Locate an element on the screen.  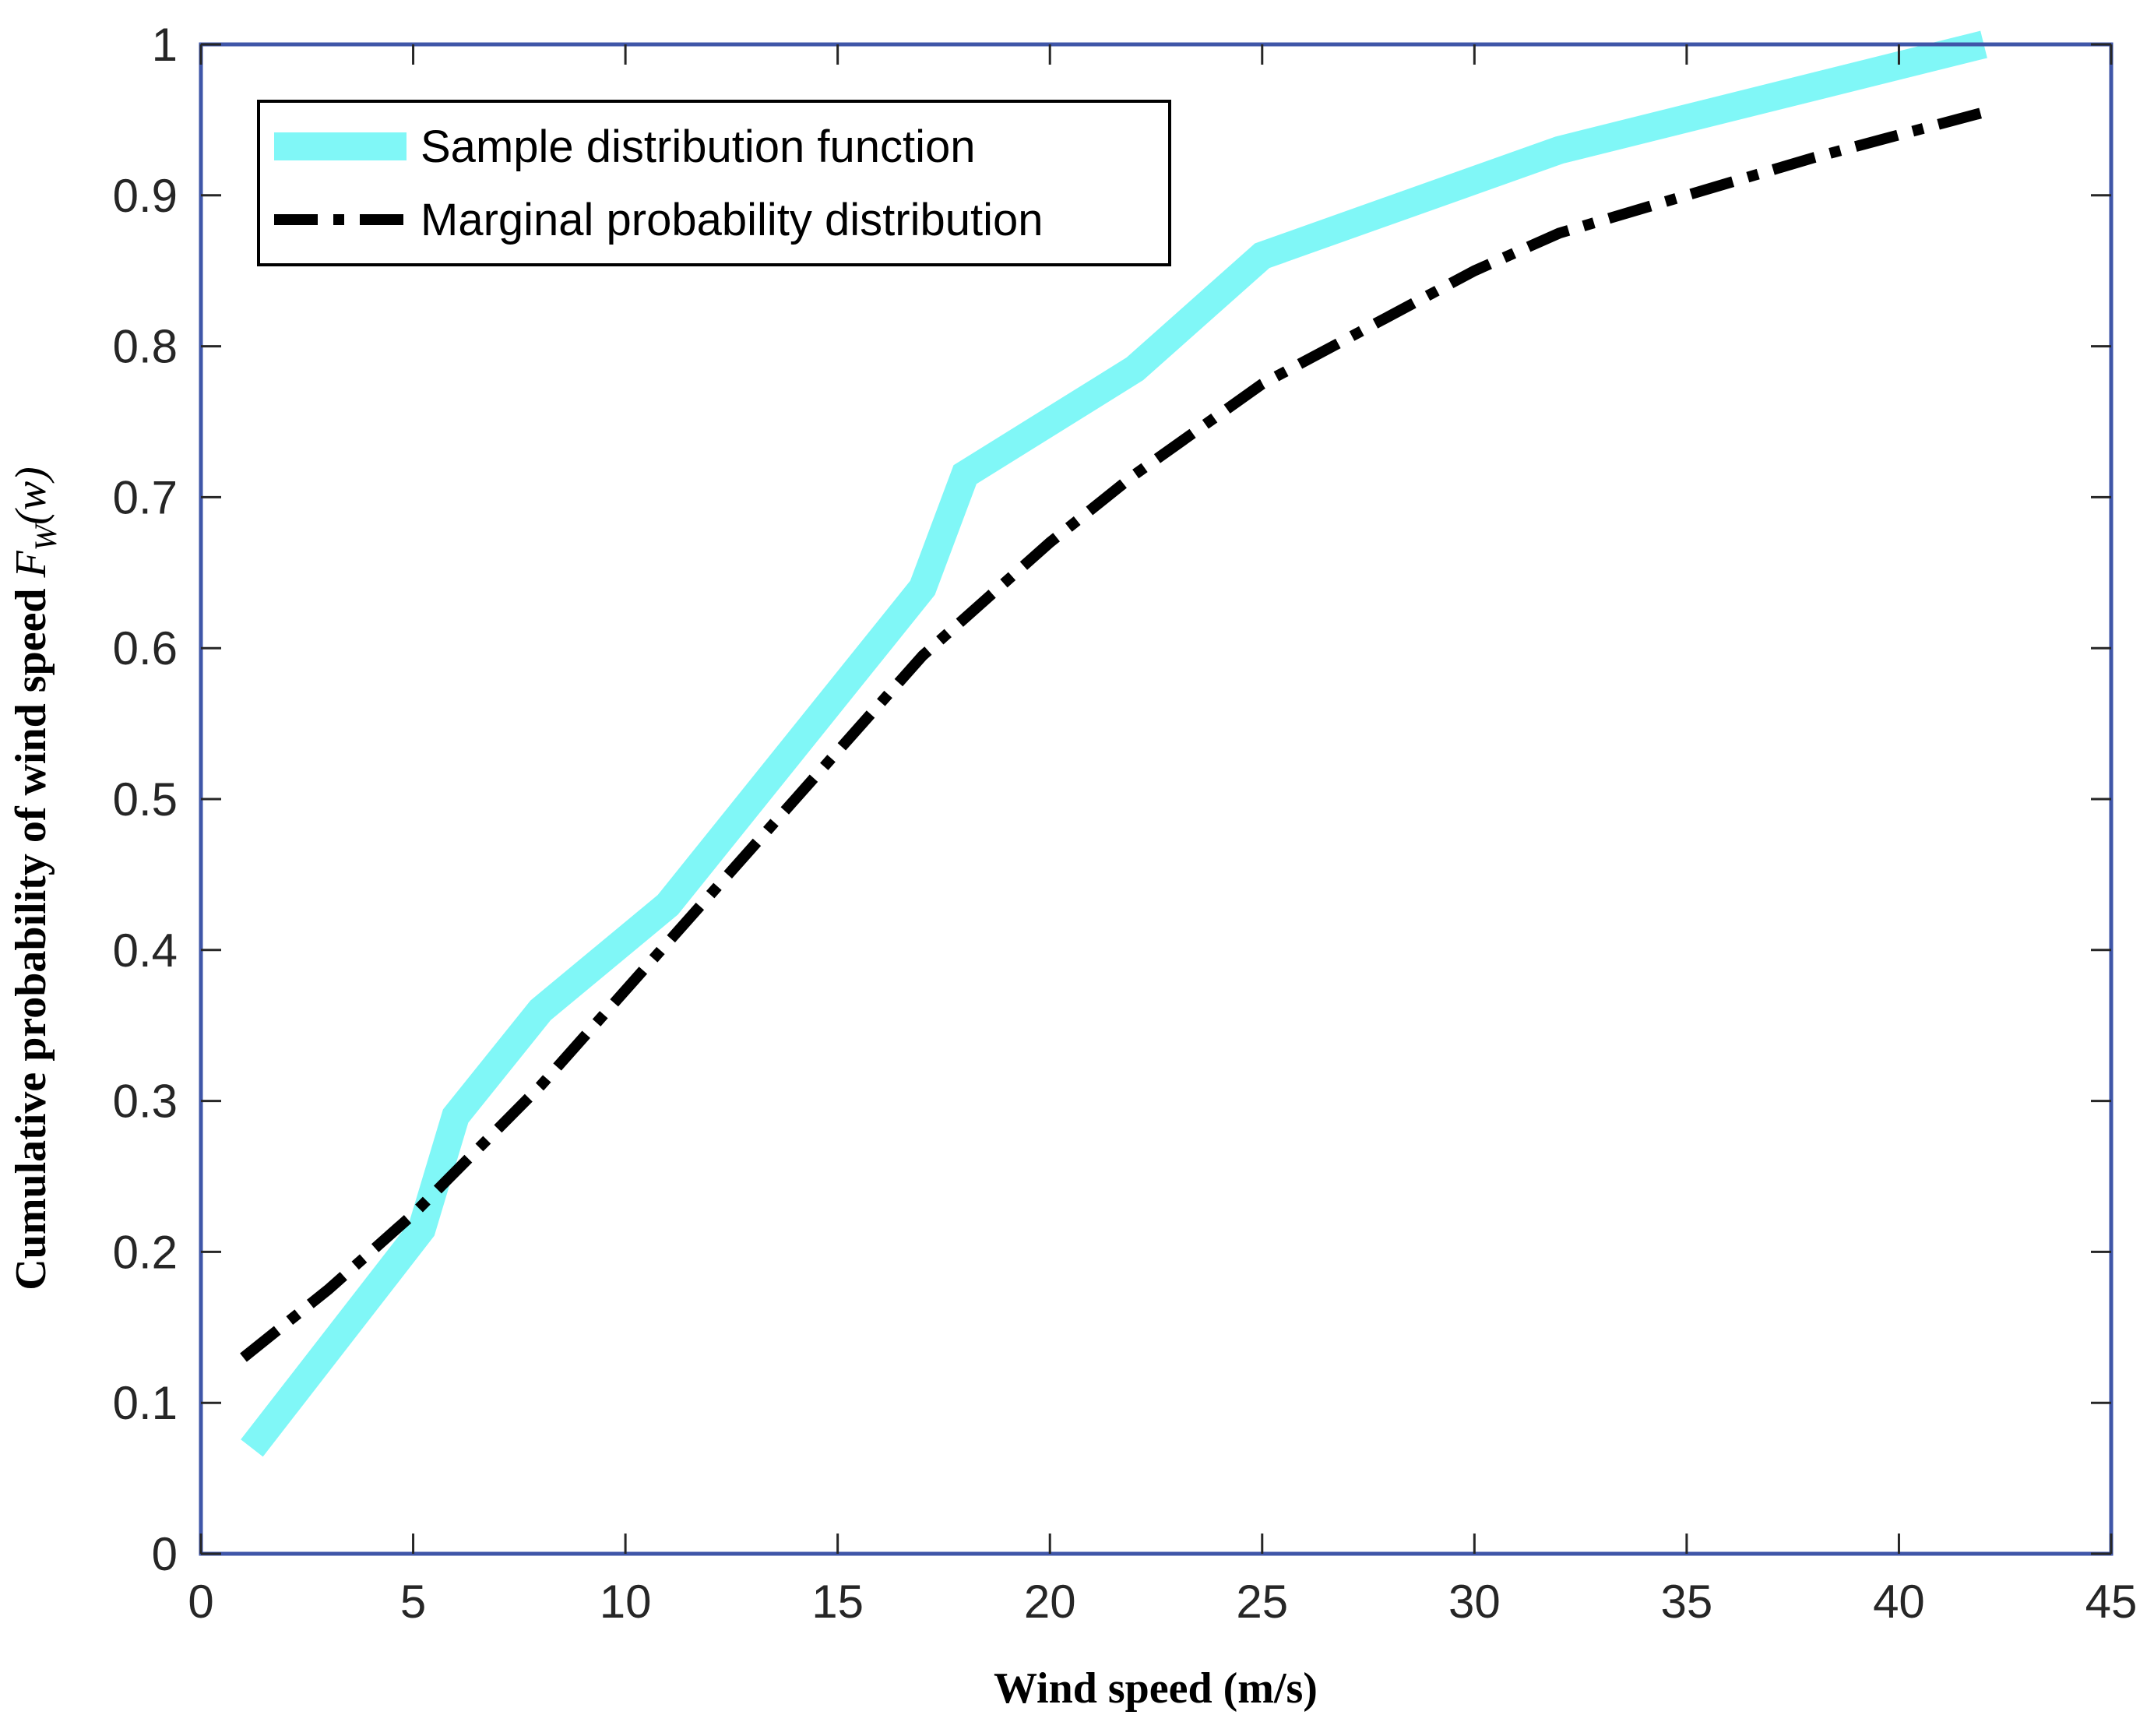
x-tick-label: 20 is located at coordinates (1050, 1602).